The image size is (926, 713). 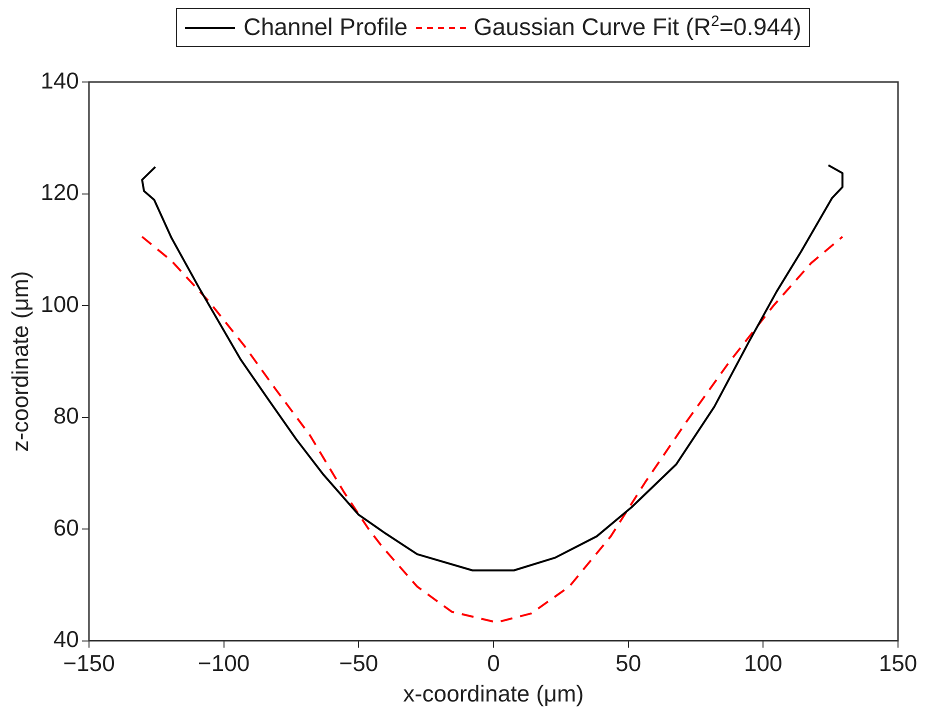 What do you see at coordinates (325, 28) in the screenshot?
I see `legend-label: Channel Profile` at bounding box center [325, 28].